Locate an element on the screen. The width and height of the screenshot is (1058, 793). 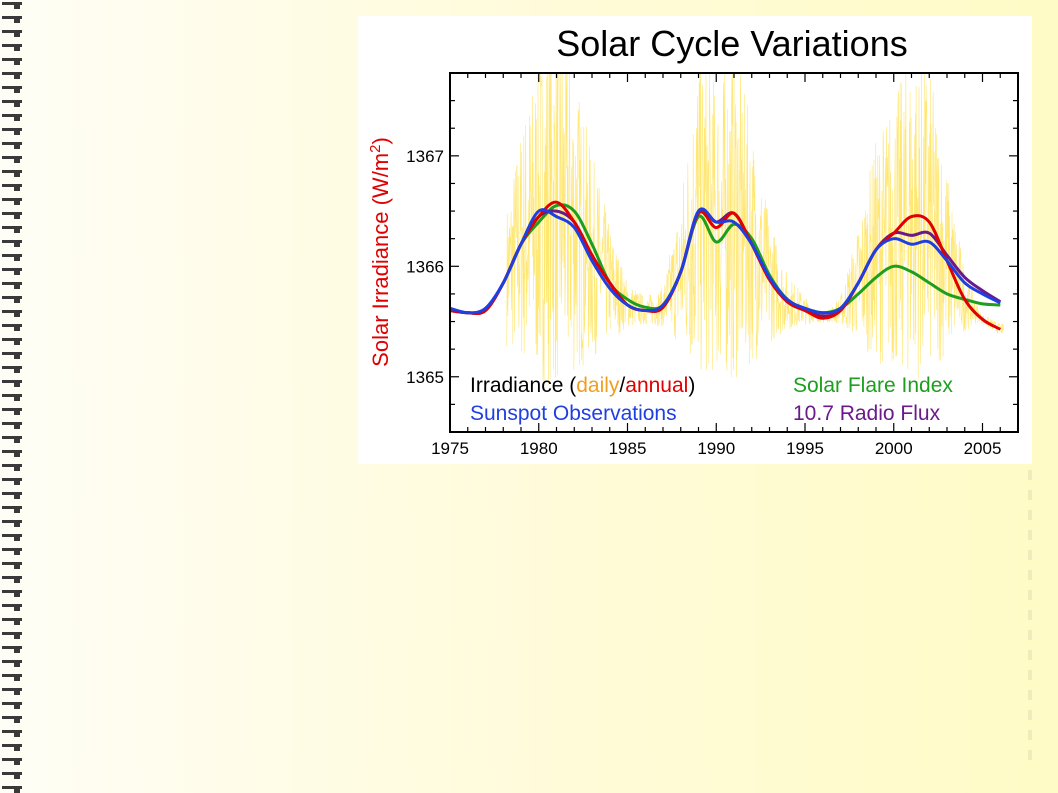
y-tick-label: 1366 is located at coordinates (425, 266).